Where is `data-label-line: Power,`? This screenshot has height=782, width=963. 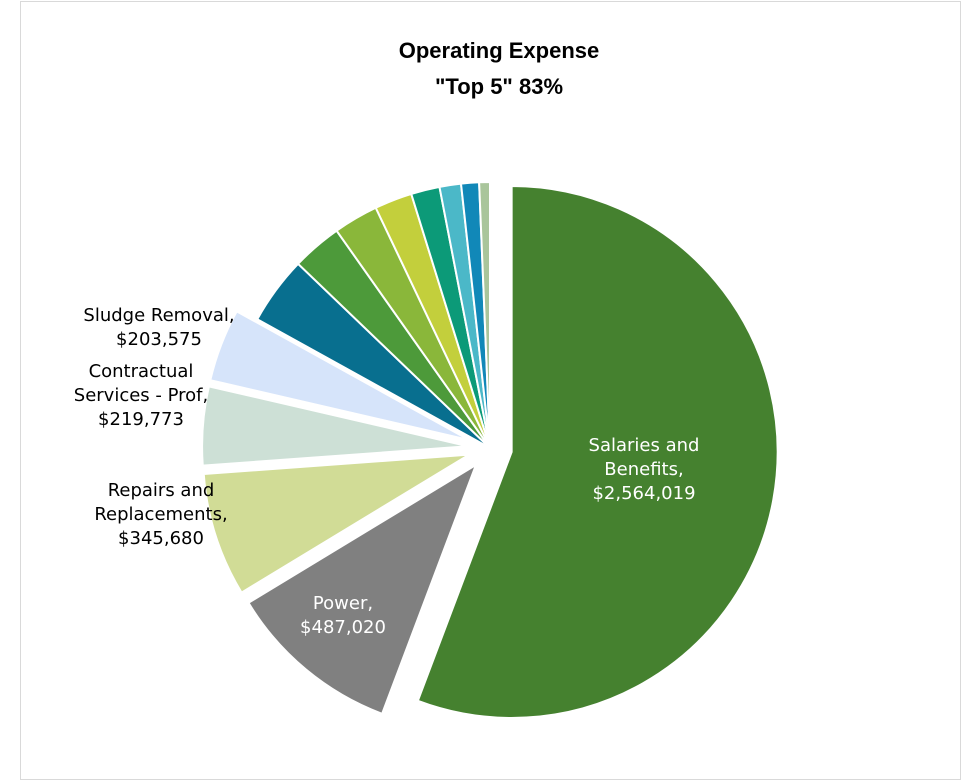 data-label-line: Power, is located at coordinates (343, 603).